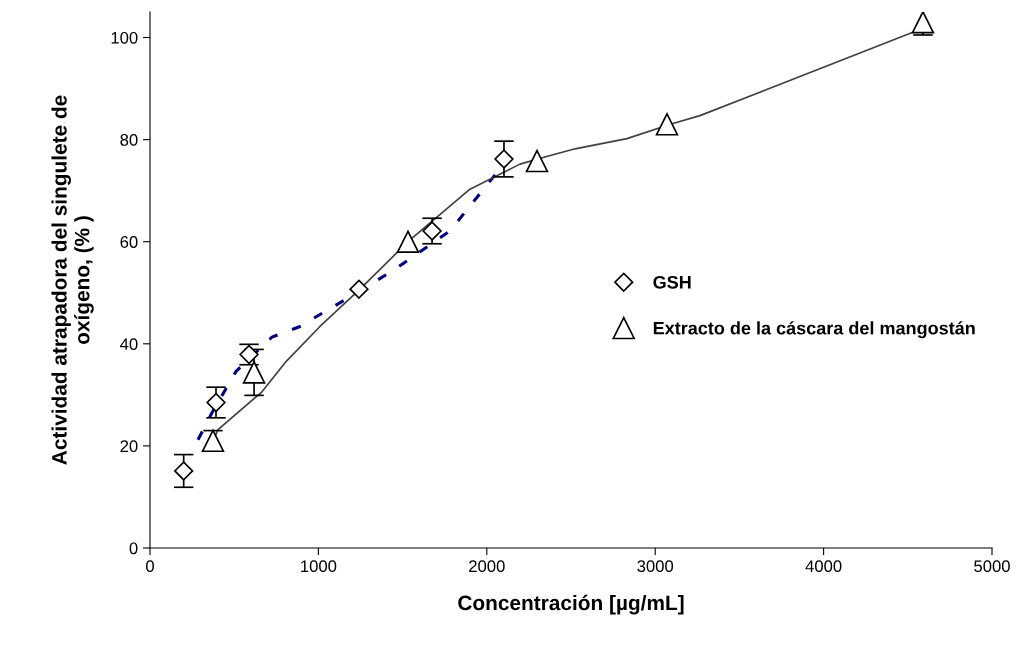 Image resolution: width=1021 pixels, height=646 pixels. I want to click on x-tick-label: 0, so click(150, 566).